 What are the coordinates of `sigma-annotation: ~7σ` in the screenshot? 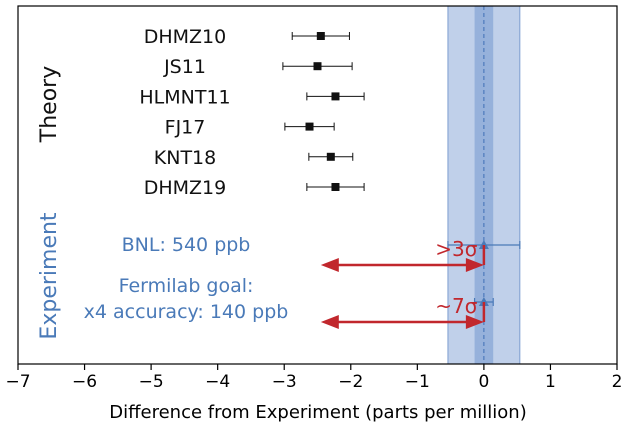 It's located at (456, 306).